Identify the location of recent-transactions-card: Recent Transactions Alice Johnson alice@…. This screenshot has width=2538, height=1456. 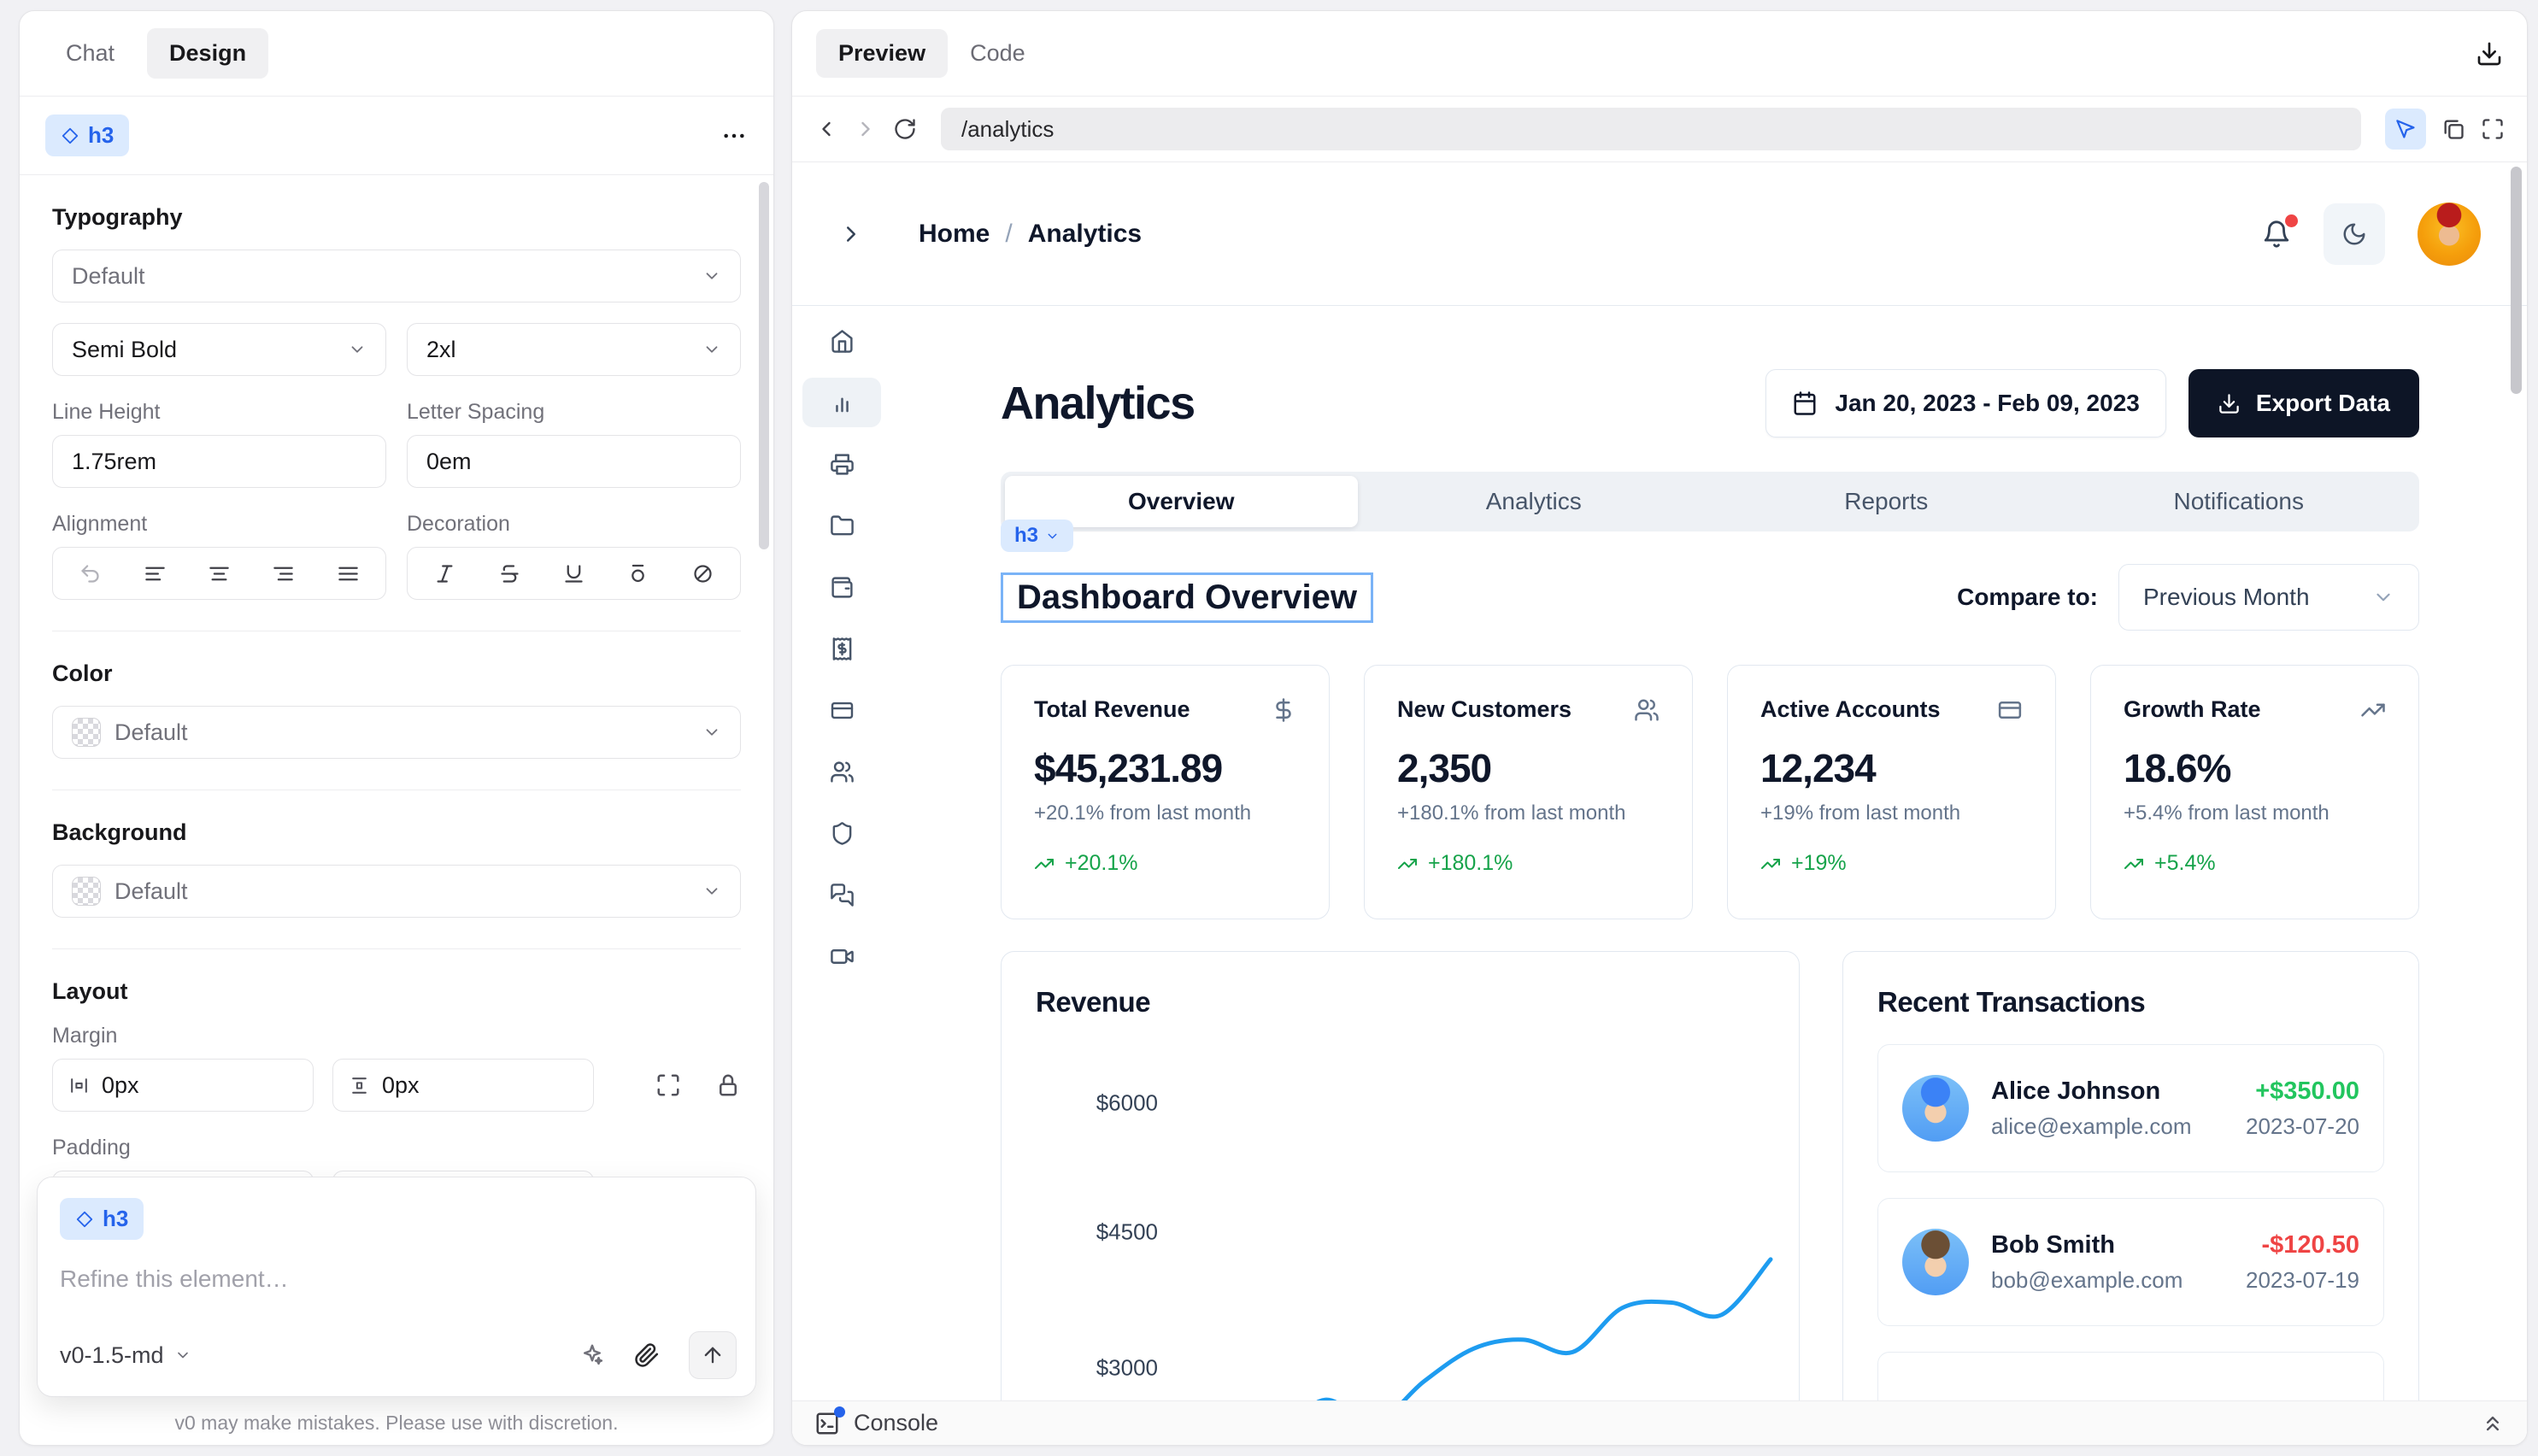
(2130, 1198).